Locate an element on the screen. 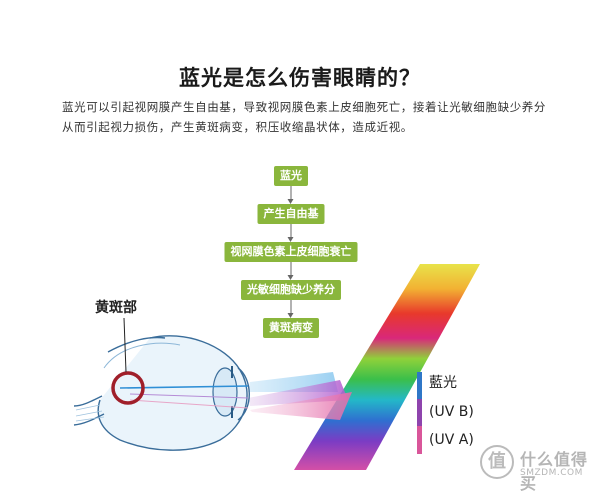 This screenshot has height=494, width=600. inner-pink-ray is located at coordinates (189, 404).